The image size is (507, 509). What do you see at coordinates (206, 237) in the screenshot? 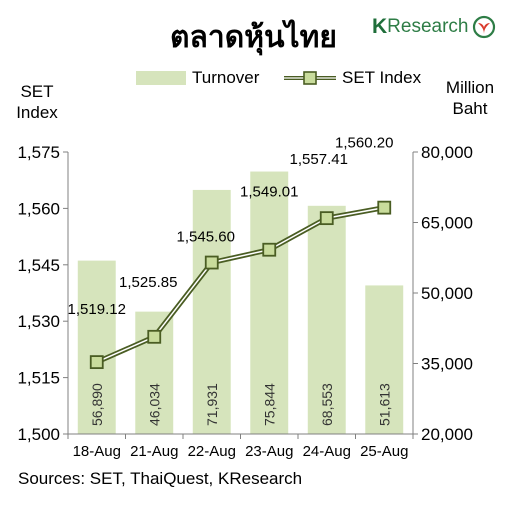
I see `set-index-value-label-2: 1,545.60` at bounding box center [206, 237].